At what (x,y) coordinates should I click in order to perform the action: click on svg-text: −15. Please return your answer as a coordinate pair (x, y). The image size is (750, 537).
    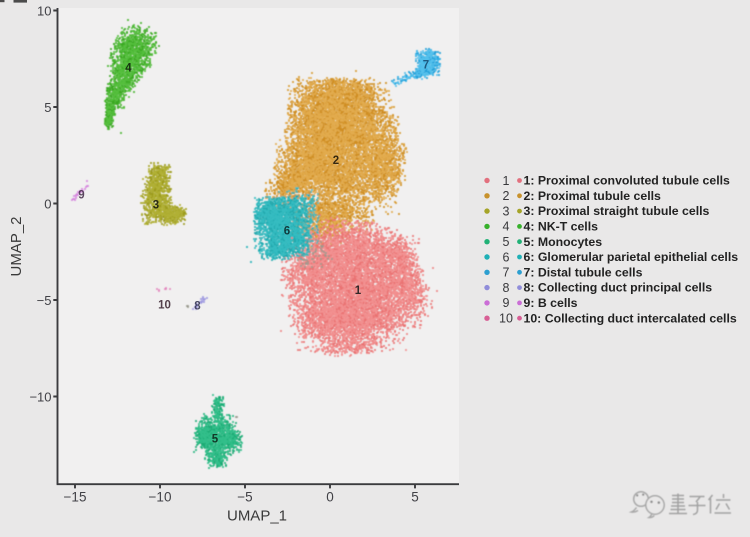
    Looking at the image, I should click on (75, 497).